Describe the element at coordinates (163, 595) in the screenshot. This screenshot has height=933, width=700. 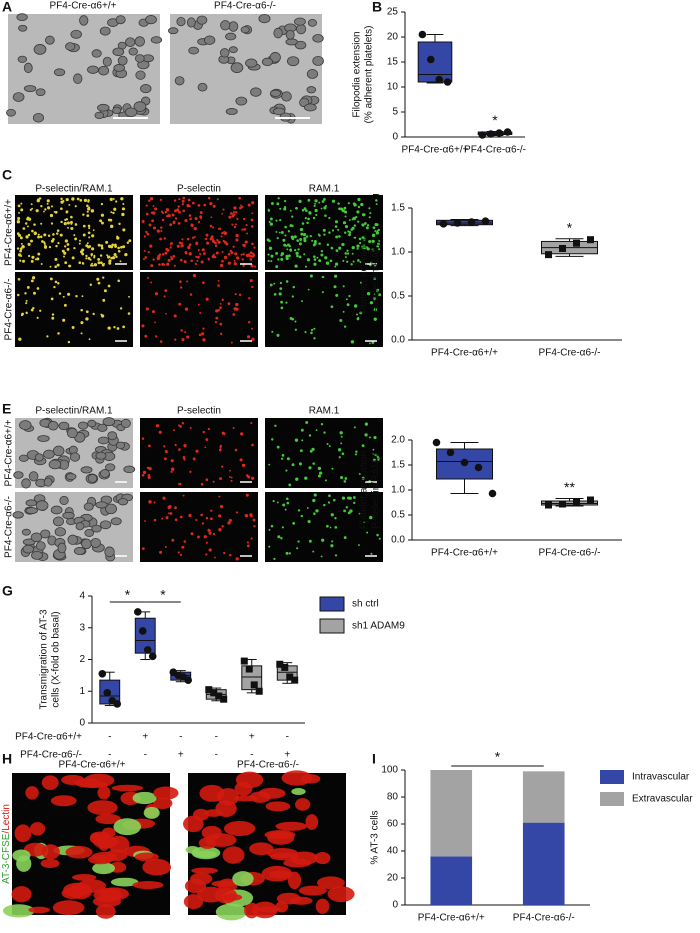
I see `significance-label: *` at that location.